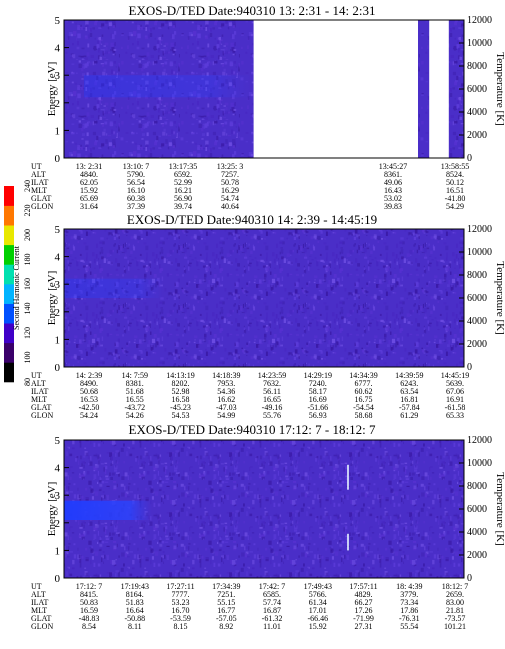  What do you see at coordinates (135, 602) in the screenshot?
I see `ephemeris-value: 51.83` at bounding box center [135, 602].